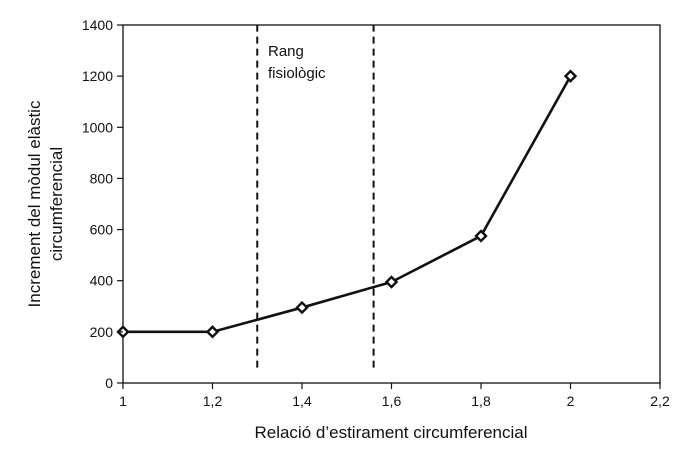 The height and width of the screenshot is (453, 700). What do you see at coordinates (315, 196) in the screenshot?
I see `reference-lines` at bounding box center [315, 196].